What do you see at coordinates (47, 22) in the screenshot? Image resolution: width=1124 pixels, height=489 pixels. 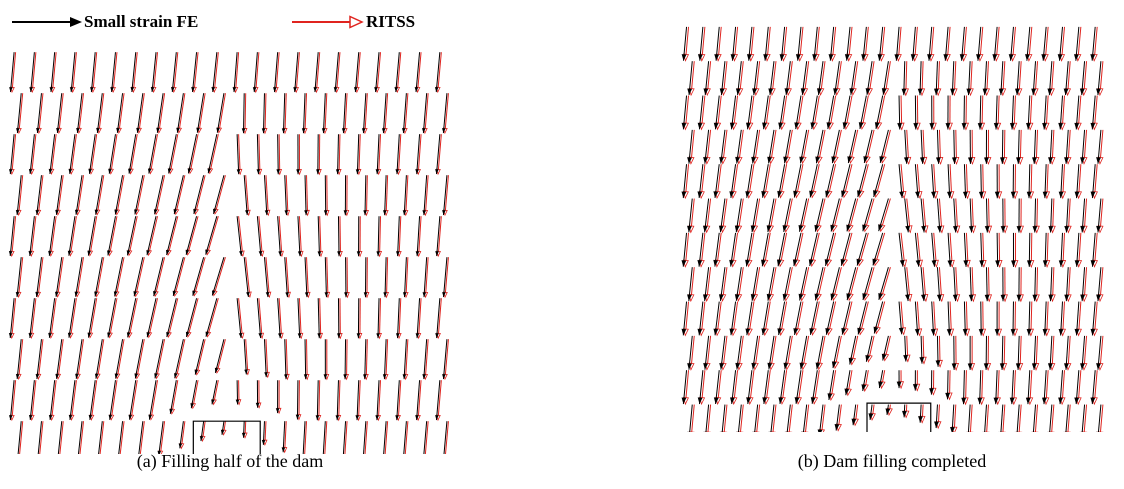 I see `black-arrow-legend-icon` at bounding box center [47, 22].